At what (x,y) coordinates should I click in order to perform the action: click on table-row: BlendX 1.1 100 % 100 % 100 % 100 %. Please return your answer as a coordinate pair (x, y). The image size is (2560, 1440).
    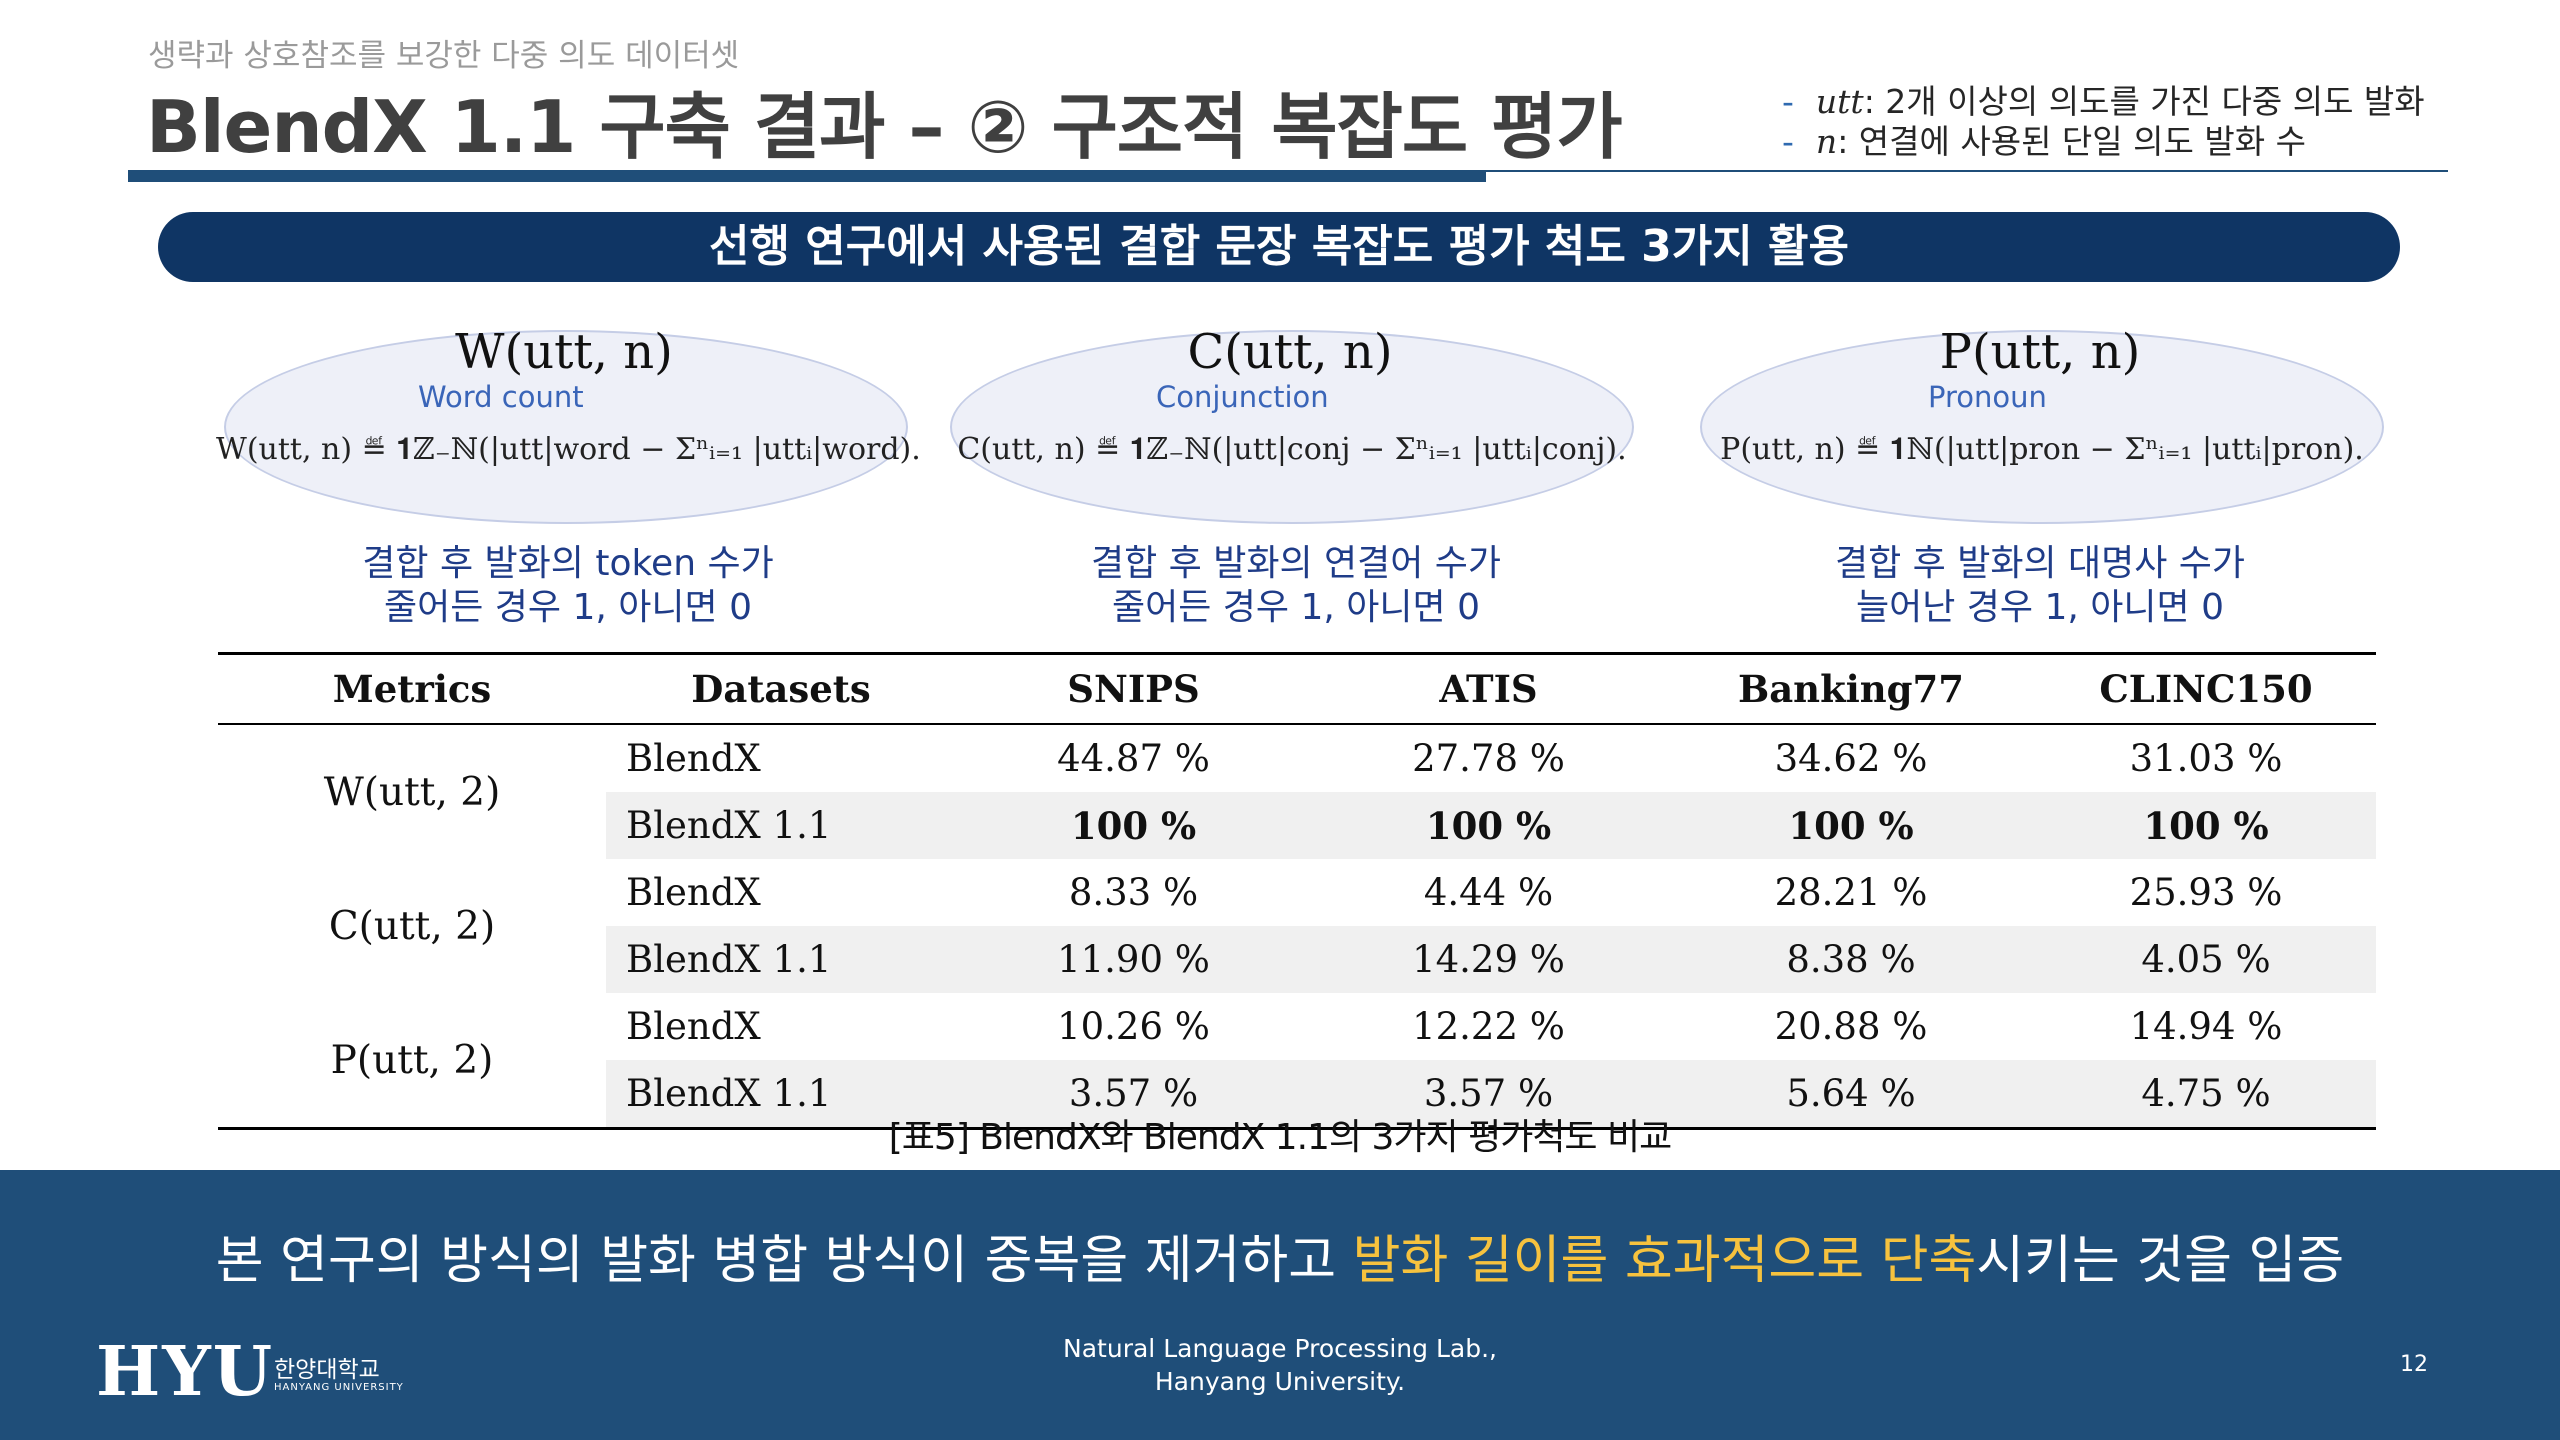
    Looking at the image, I should click on (1297, 825).